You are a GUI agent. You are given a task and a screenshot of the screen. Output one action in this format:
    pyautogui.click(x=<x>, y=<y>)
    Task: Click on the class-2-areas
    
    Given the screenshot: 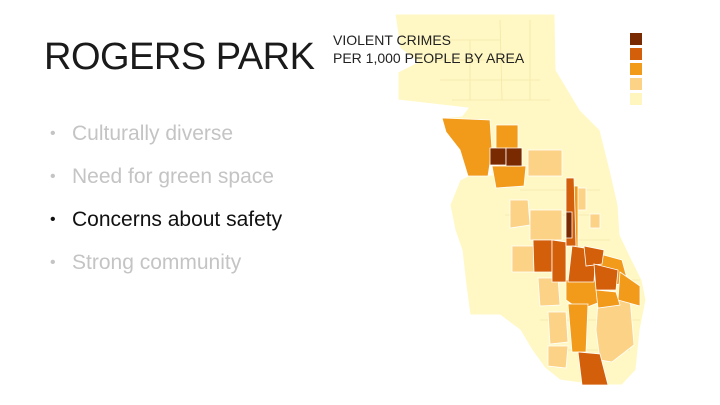 What is the action you would take?
    pyautogui.click(x=575, y=281)
    